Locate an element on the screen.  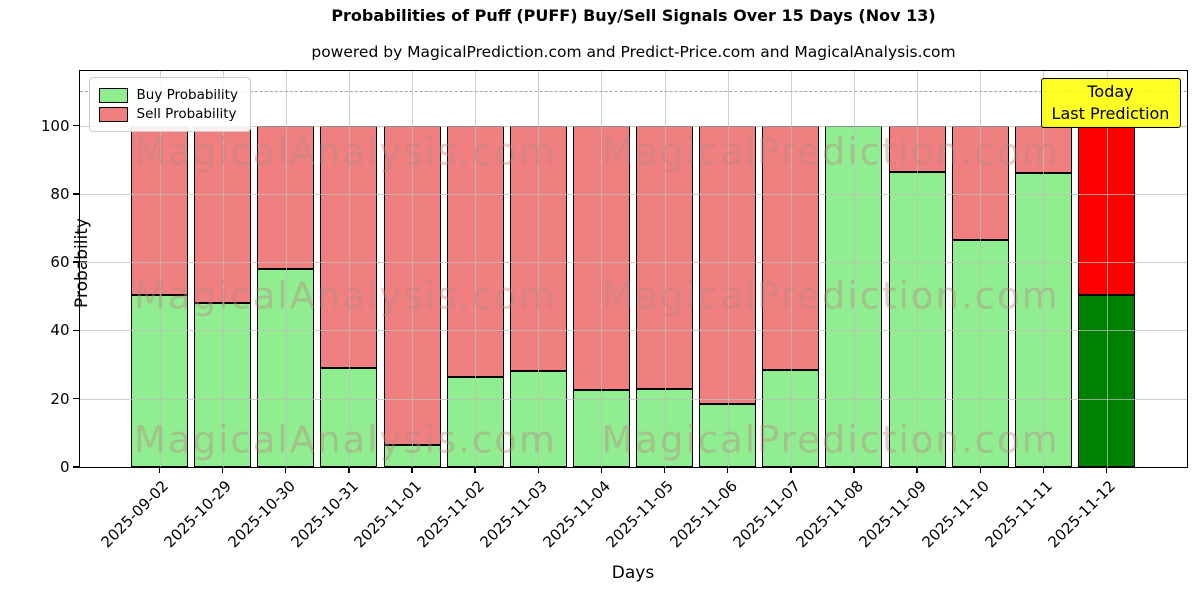
x-tick-label-text: 2025-11-06 is located at coordinates (703, 514).